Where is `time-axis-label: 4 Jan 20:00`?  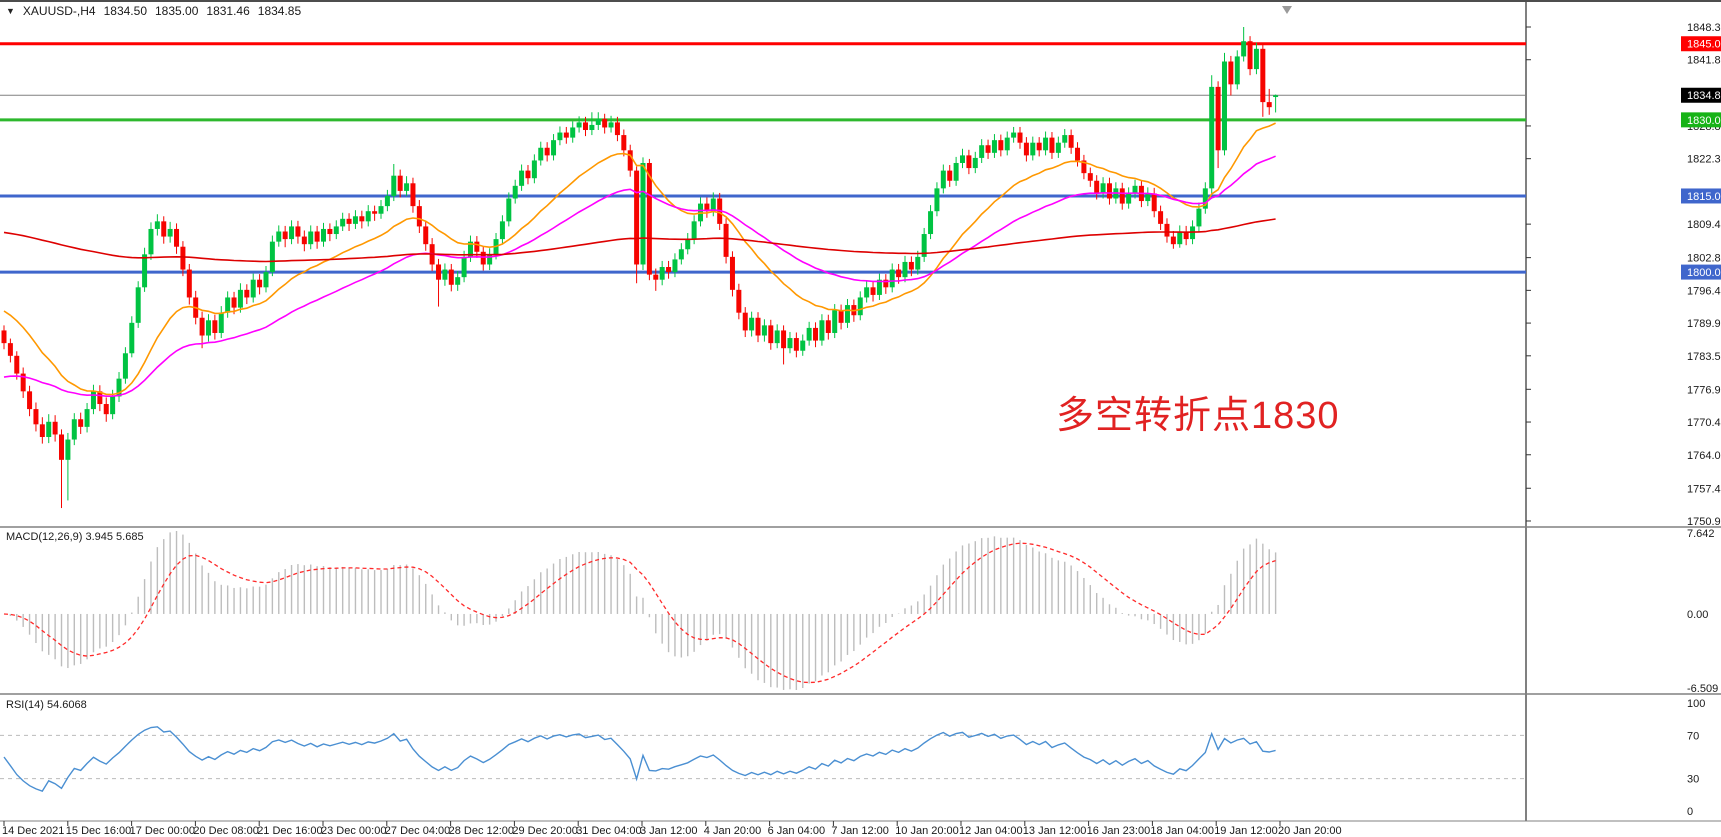 time-axis-label: 4 Jan 20:00 is located at coordinates (733, 831).